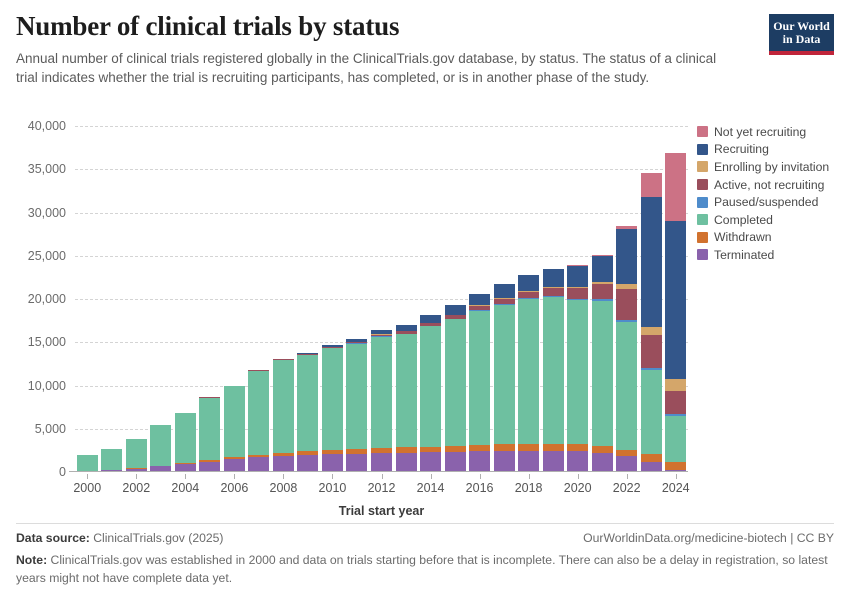 The height and width of the screenshot is (600, 850). I want to click on bar-2001, so click(112, 460).